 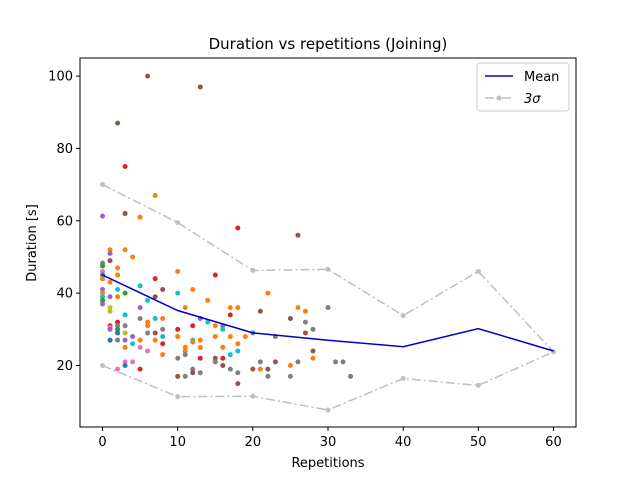 I want to click on x-tick-label: 20, so click(x=253, y=442).